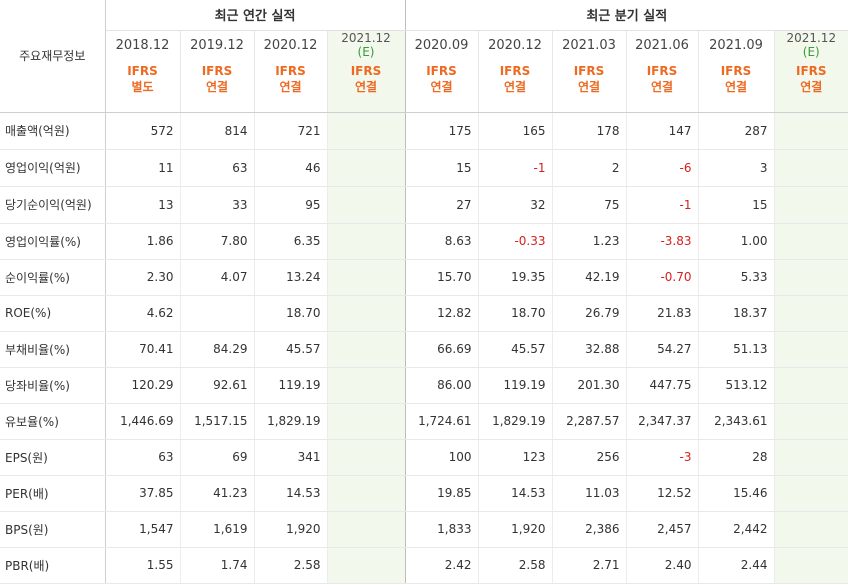  What do you see at coordinates (588, 457) in the screenshot?
I see `table-cell: 256` at bounding box center [588, 457].